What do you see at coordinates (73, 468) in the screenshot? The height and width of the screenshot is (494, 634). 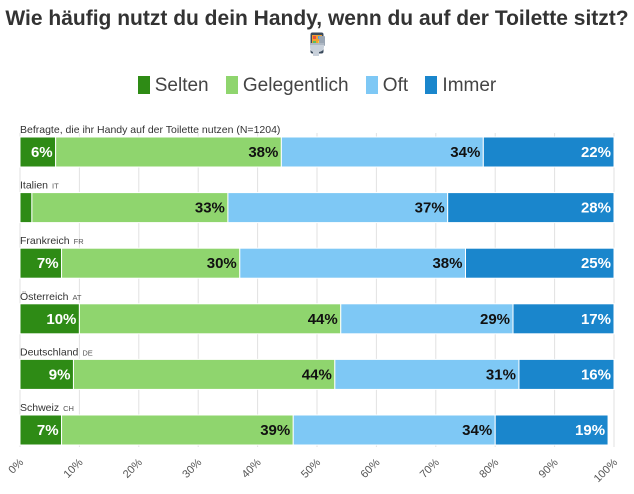 I see `x-tick-label: 10%` at bounding box center [73, 468].